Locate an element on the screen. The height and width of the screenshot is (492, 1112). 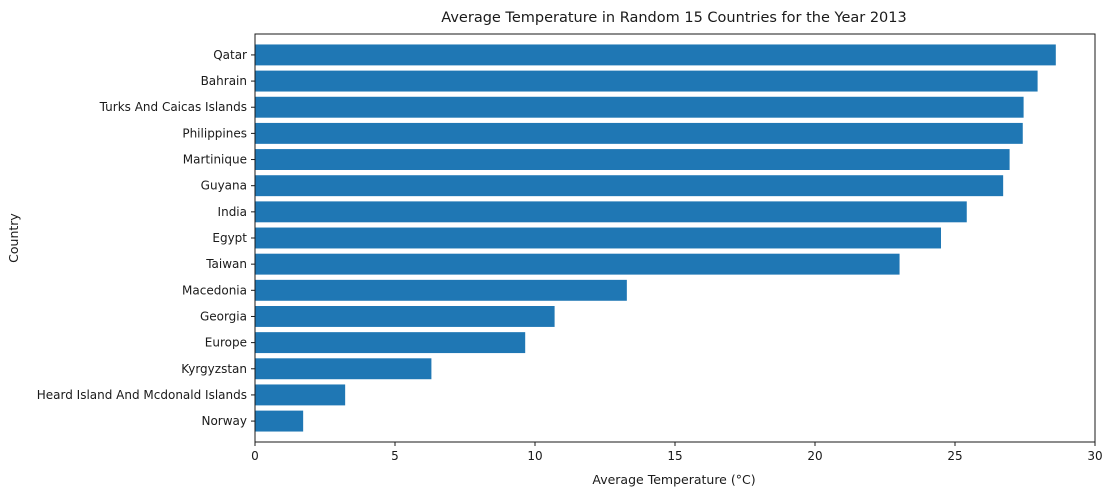
x-axis: 0 5 10 15 20 25 30 is located at coordinates (677, 452).